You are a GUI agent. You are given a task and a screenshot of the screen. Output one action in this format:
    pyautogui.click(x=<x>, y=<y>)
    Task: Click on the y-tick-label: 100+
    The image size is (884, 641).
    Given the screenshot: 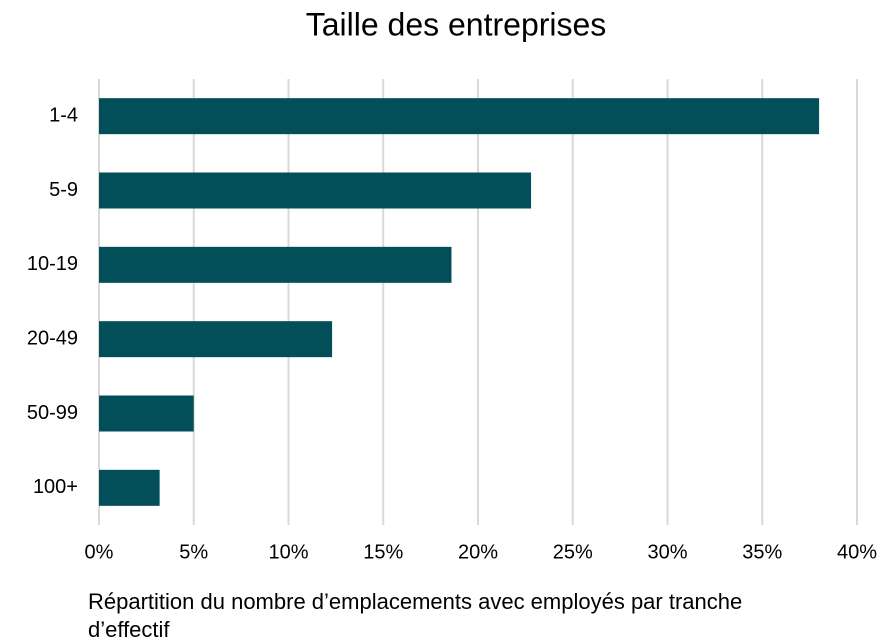 What is the action you would take?
    pyautogui.click(x=55, y=487)
    